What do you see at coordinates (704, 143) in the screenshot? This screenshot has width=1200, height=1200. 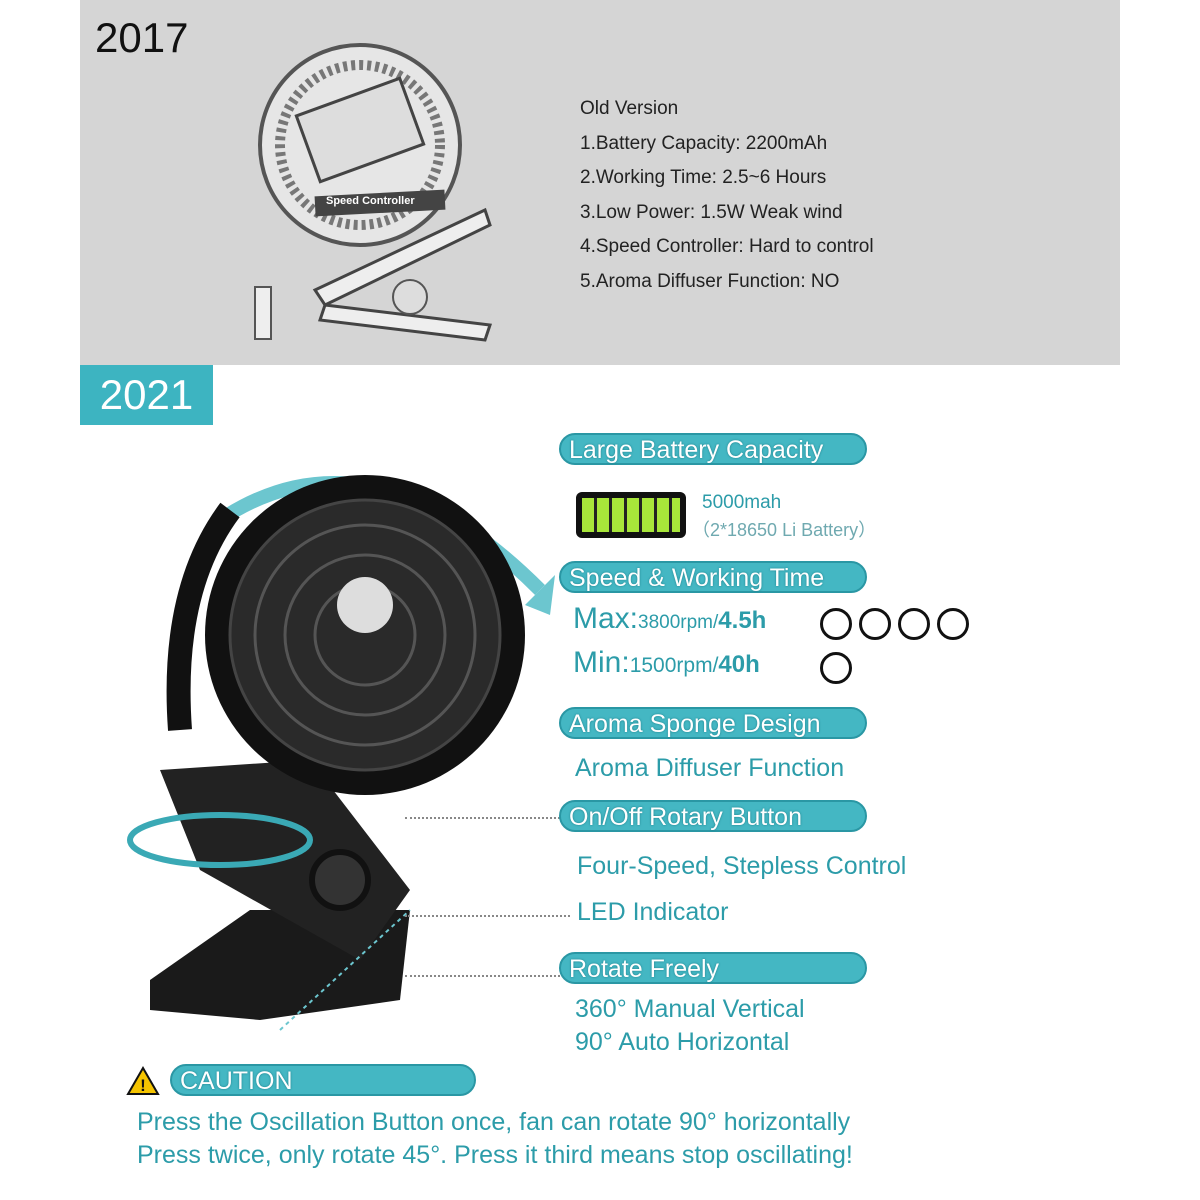 I see `old-item: 1.Battery Capacity: 2200mAh` at bounding box center [704, 143].